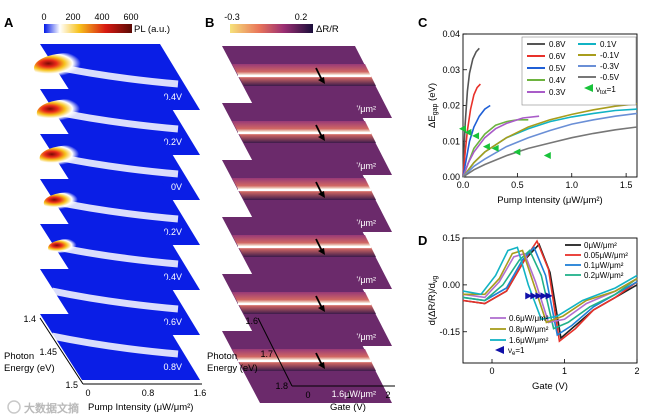 The image size is (655, 419). What do you see at coordinates (463, 185) in the screenshot?
I see `x-tick-label: 0.0` at bounding box center [463, 185].